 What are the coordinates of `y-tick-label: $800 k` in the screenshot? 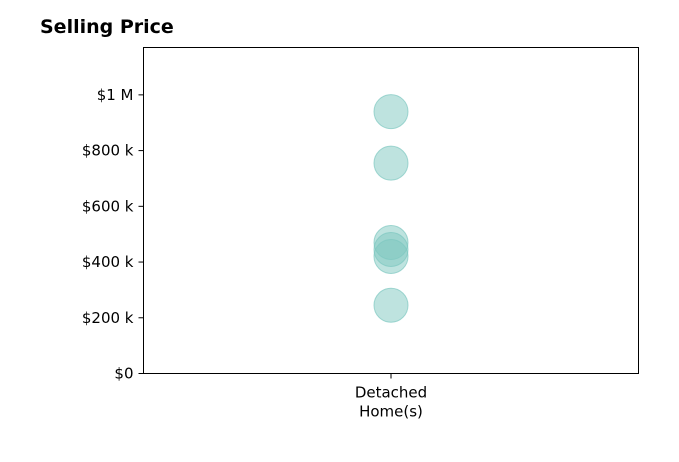 It's located at (108, 151).